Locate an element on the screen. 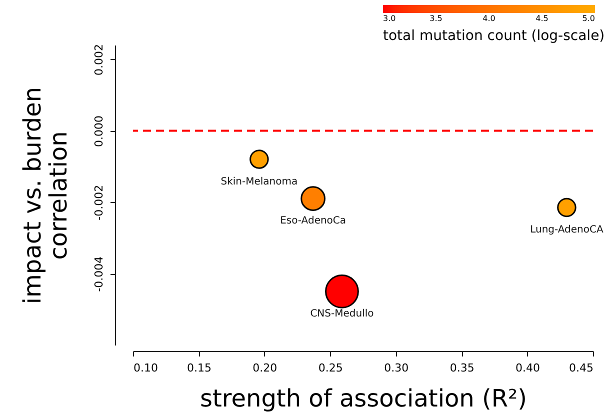 This screenshot has height=413, width=613. color-bar-label: 5.0 is located at coordinates (588, 18).